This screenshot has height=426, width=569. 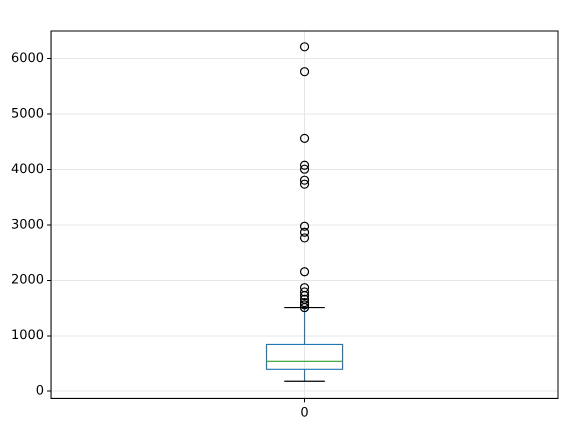 I want to click on y-tick-label: 2000, so click(x=27, y=280).